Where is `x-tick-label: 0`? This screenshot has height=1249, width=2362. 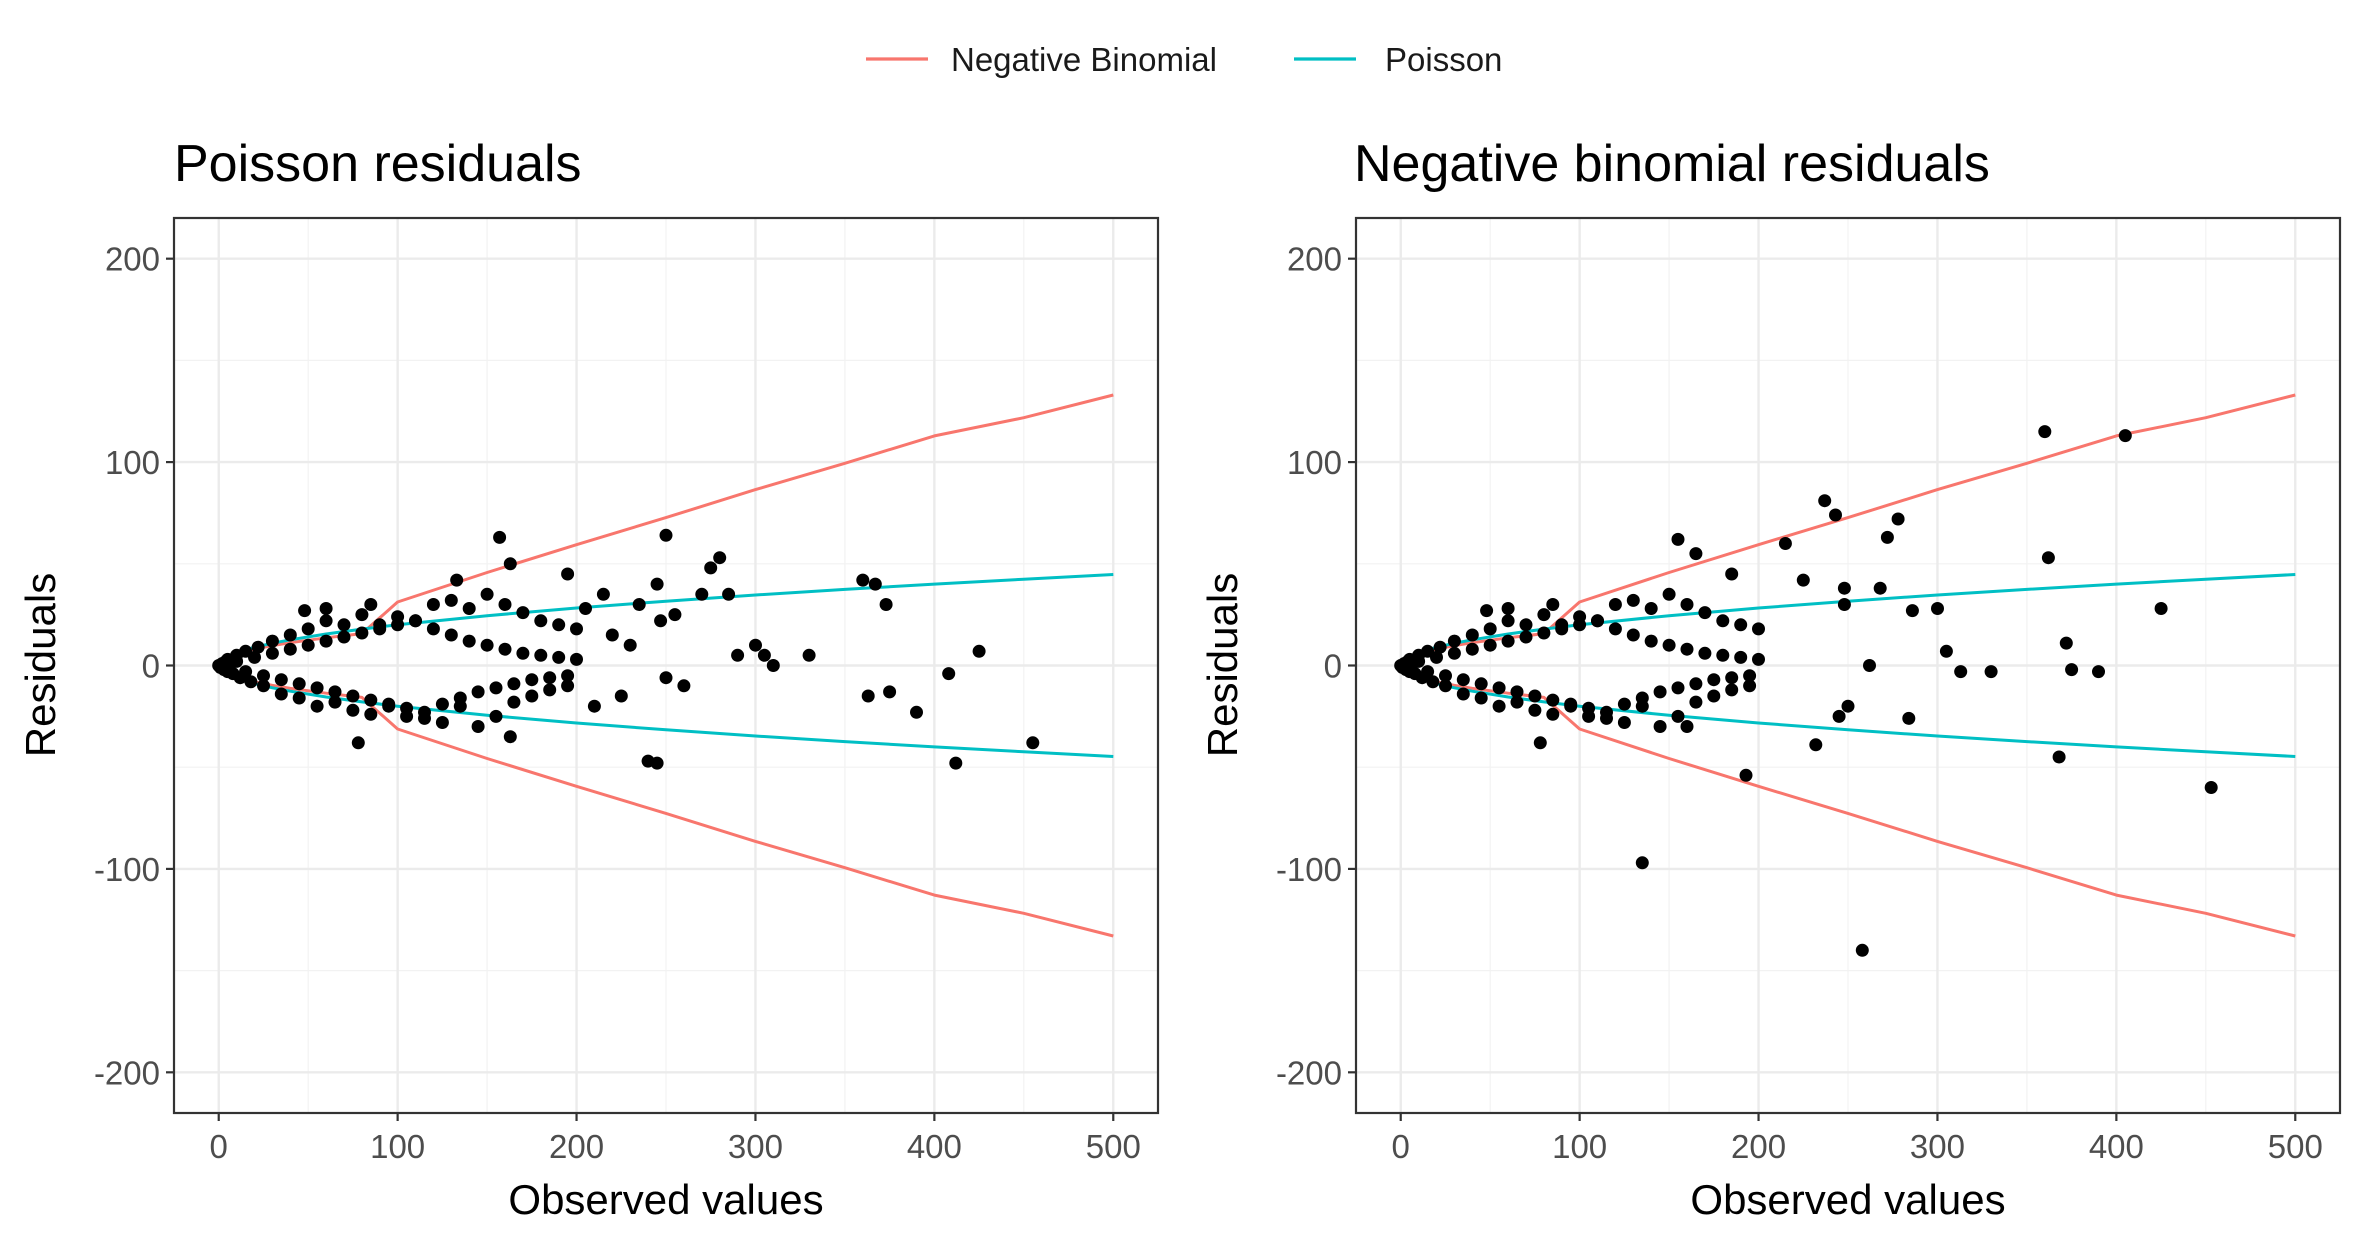
x-tick-label: 0 is located at coordinates (219, 1146).